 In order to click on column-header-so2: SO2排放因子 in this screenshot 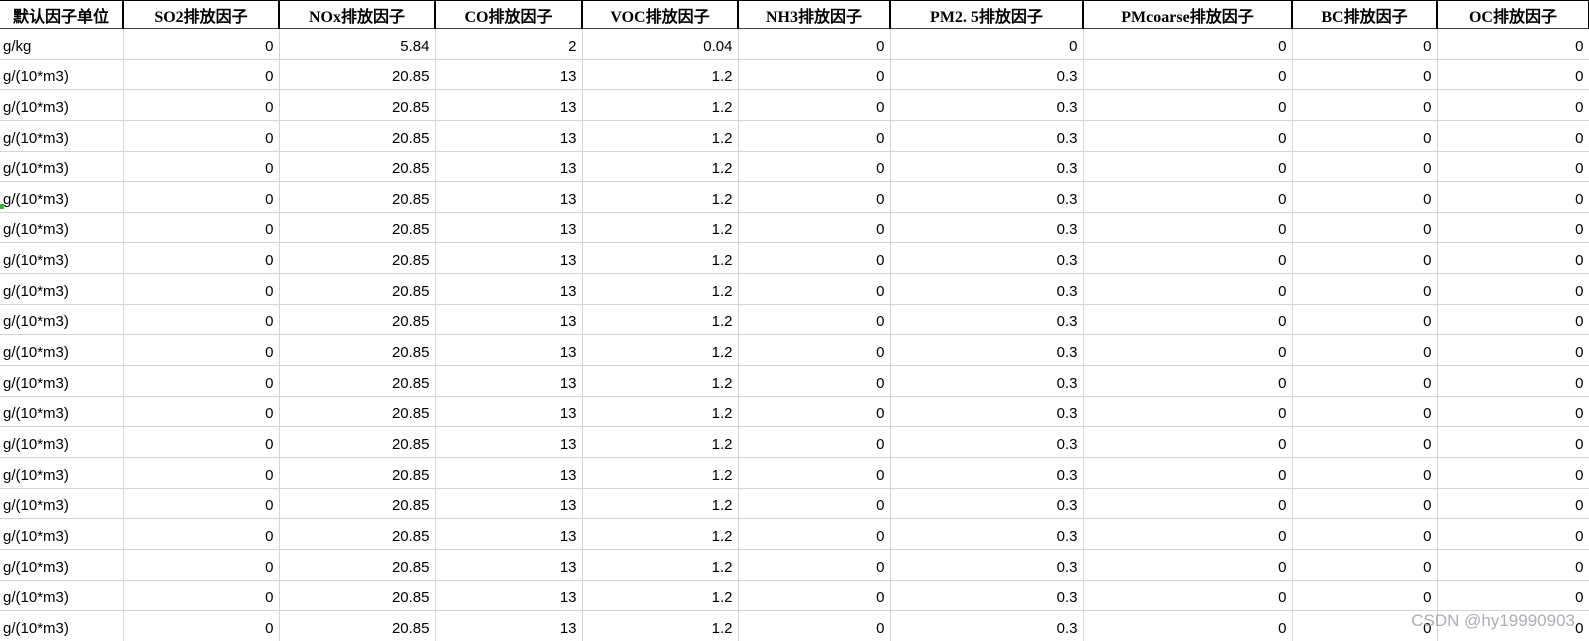, I will do `click(201, 14)`.